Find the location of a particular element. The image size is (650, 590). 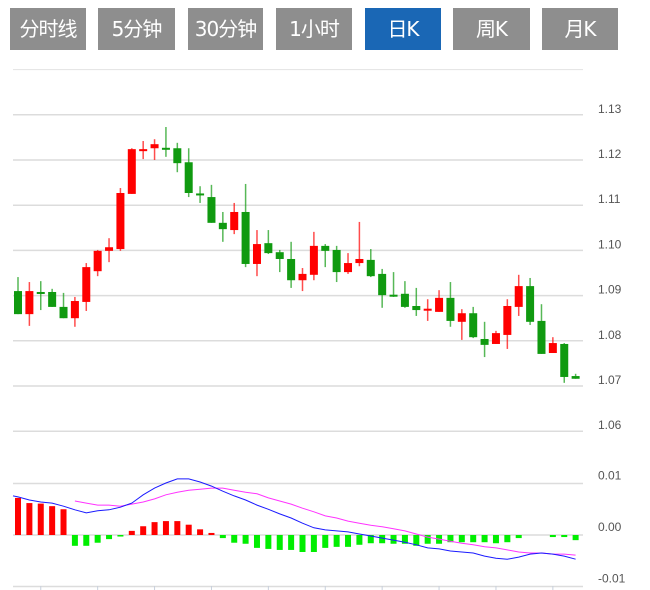

macd-tick-label: 0.00 is located at coordinates (610, 527).